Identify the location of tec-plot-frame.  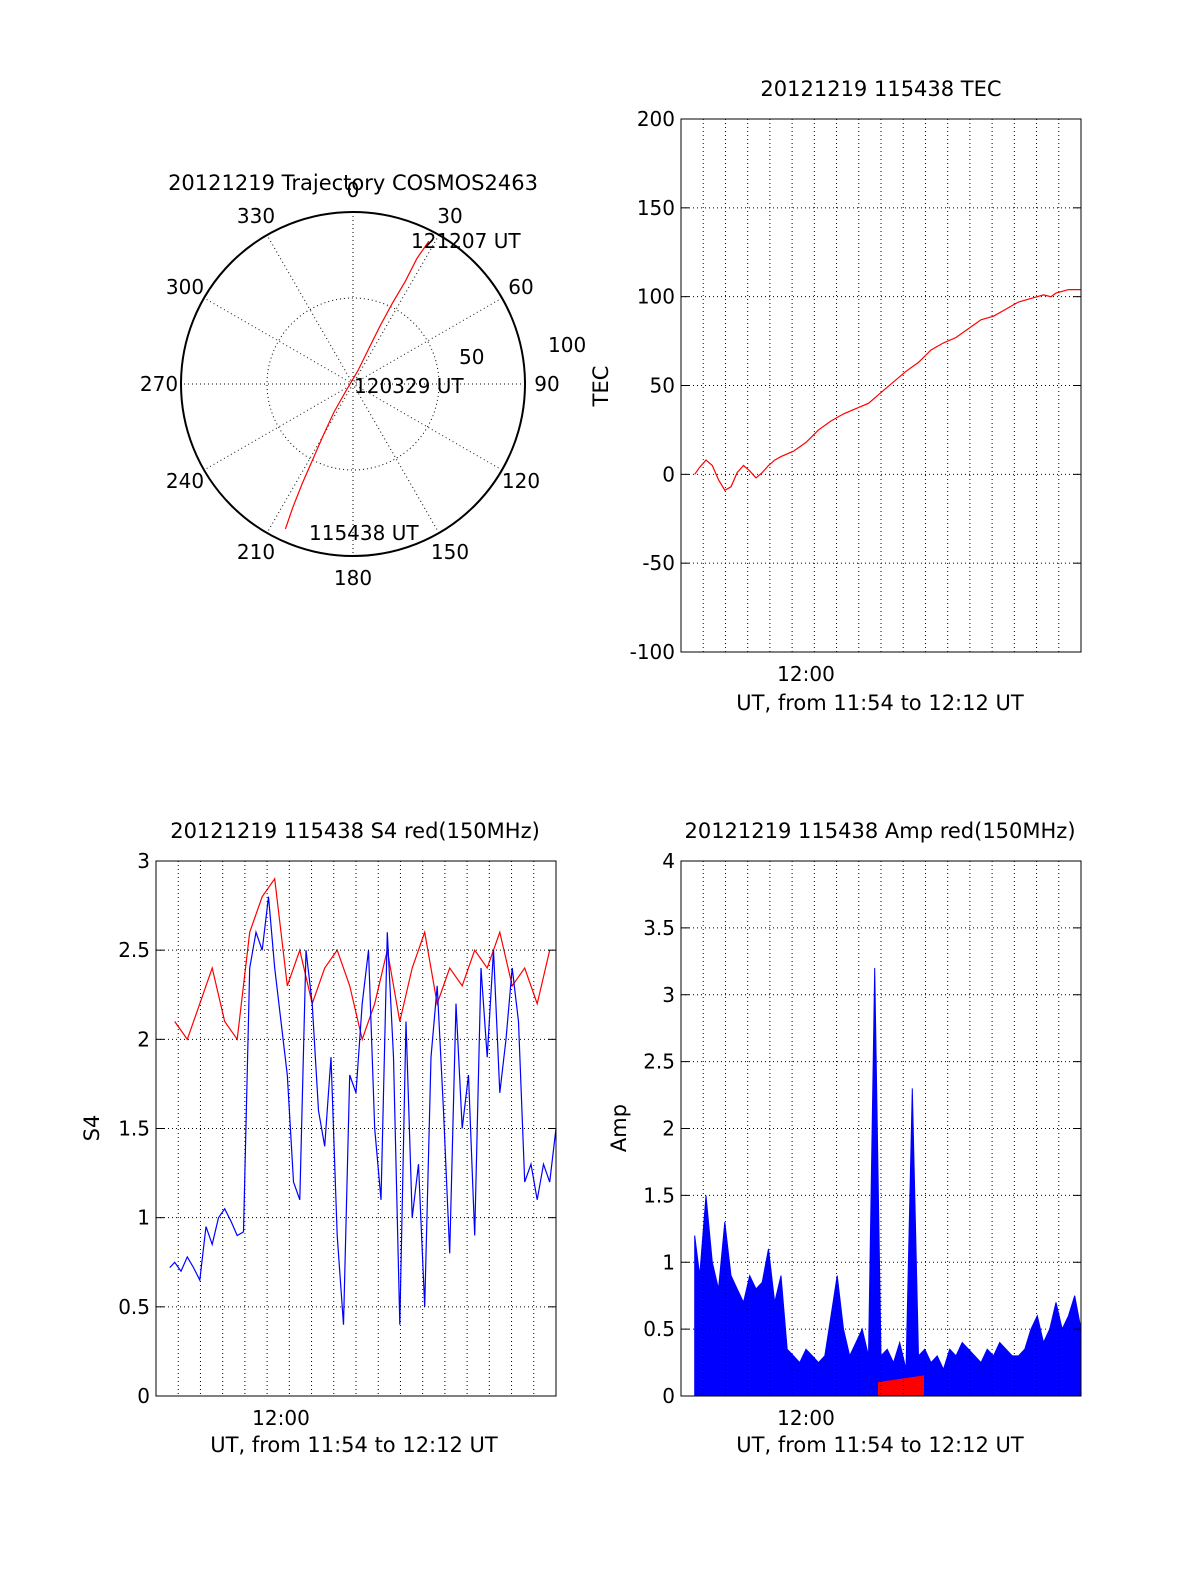
(881, 385).